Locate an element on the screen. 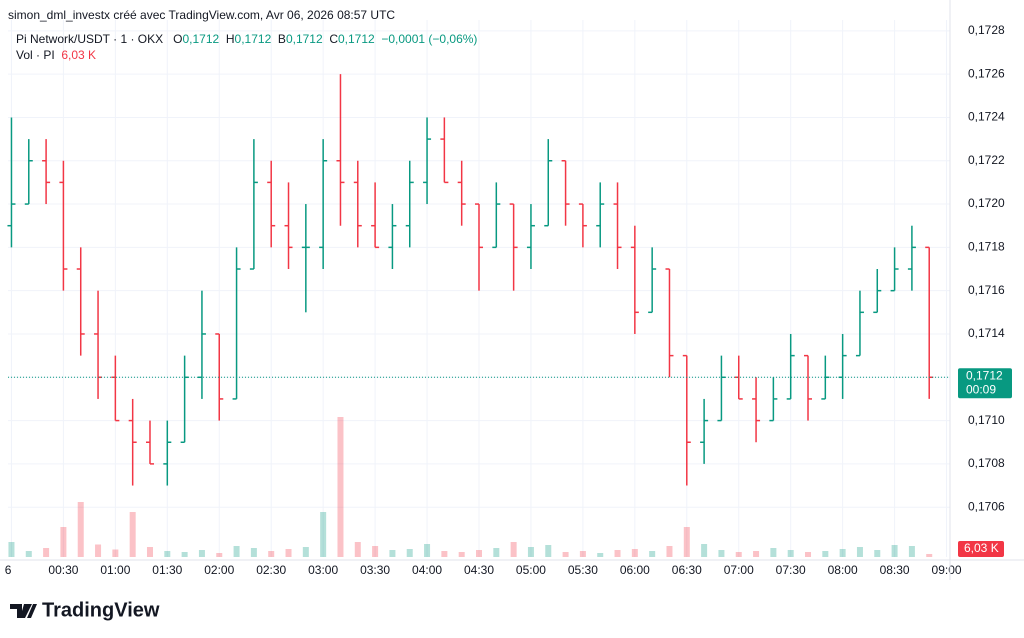 This screenshot has height=638, width=1024. label: Vol · PI is located at coordinates (35, 55).